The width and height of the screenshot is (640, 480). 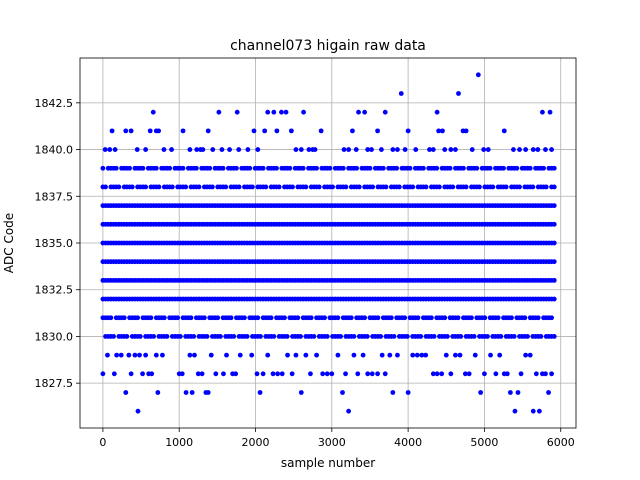 I want to click on y-tick-label: 1837.5, so click(x=54, y=196).